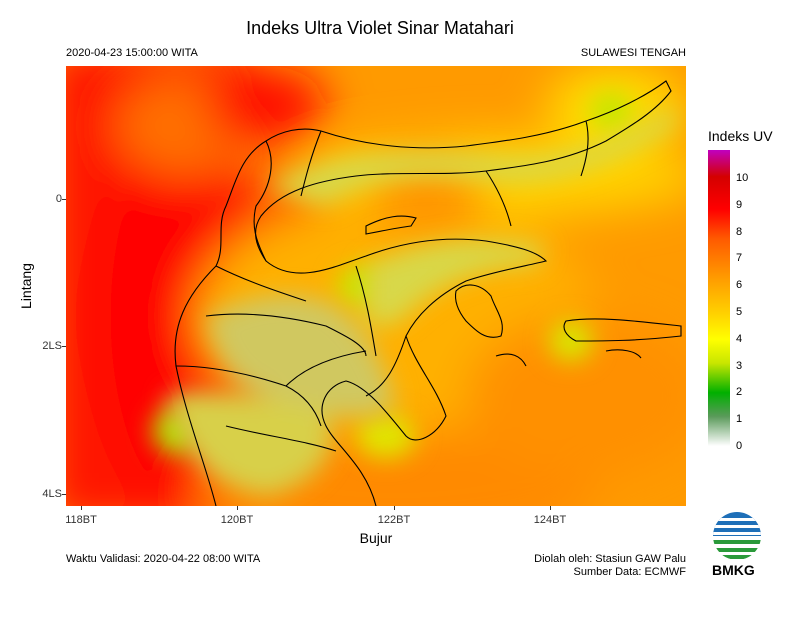 This screenshot has width=802, height=637. I want to click on legend-label-5: 5, so click(739, 312).